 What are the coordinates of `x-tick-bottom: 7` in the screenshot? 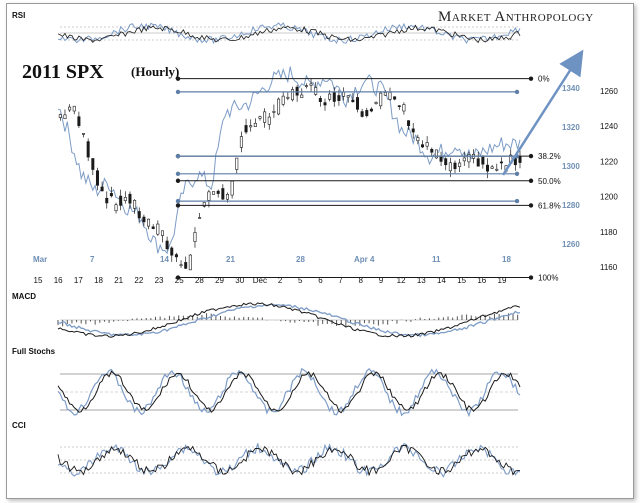 It's located at (340, 280).